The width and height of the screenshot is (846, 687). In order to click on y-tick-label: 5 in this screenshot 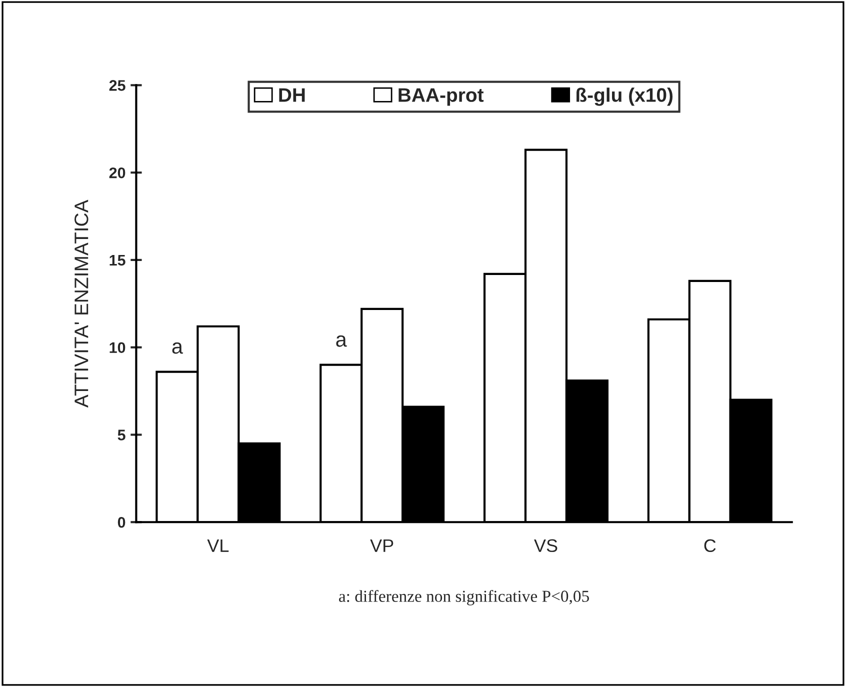, I will do `click(122, 435)`.